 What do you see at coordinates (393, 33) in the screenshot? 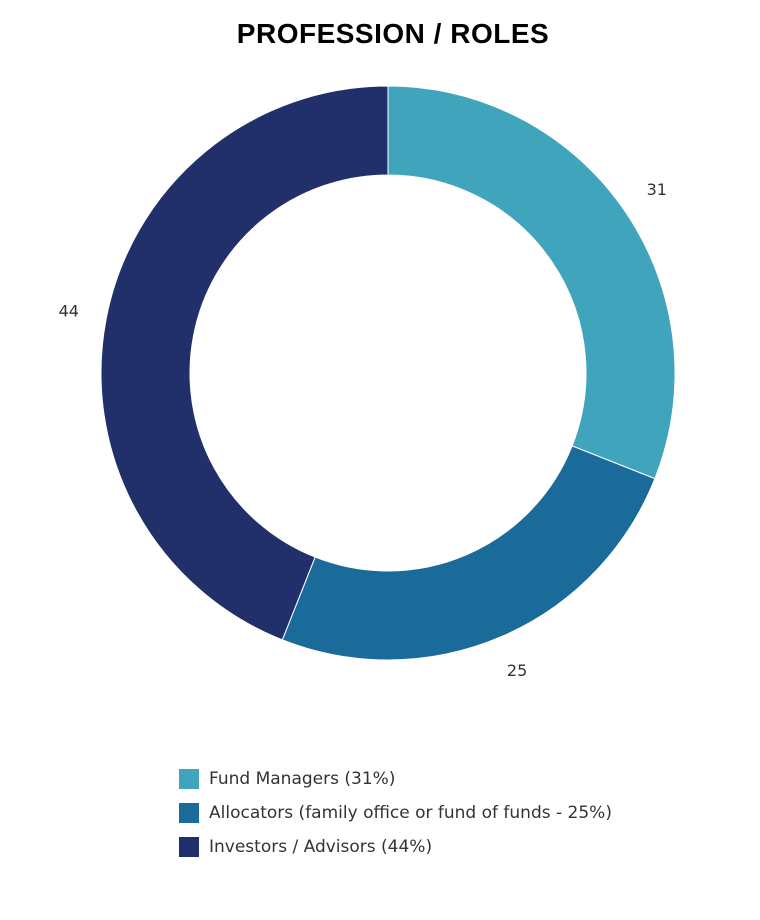
I see `chart-title: PROFESSION / ROLES` at bounding box center [393, 33].